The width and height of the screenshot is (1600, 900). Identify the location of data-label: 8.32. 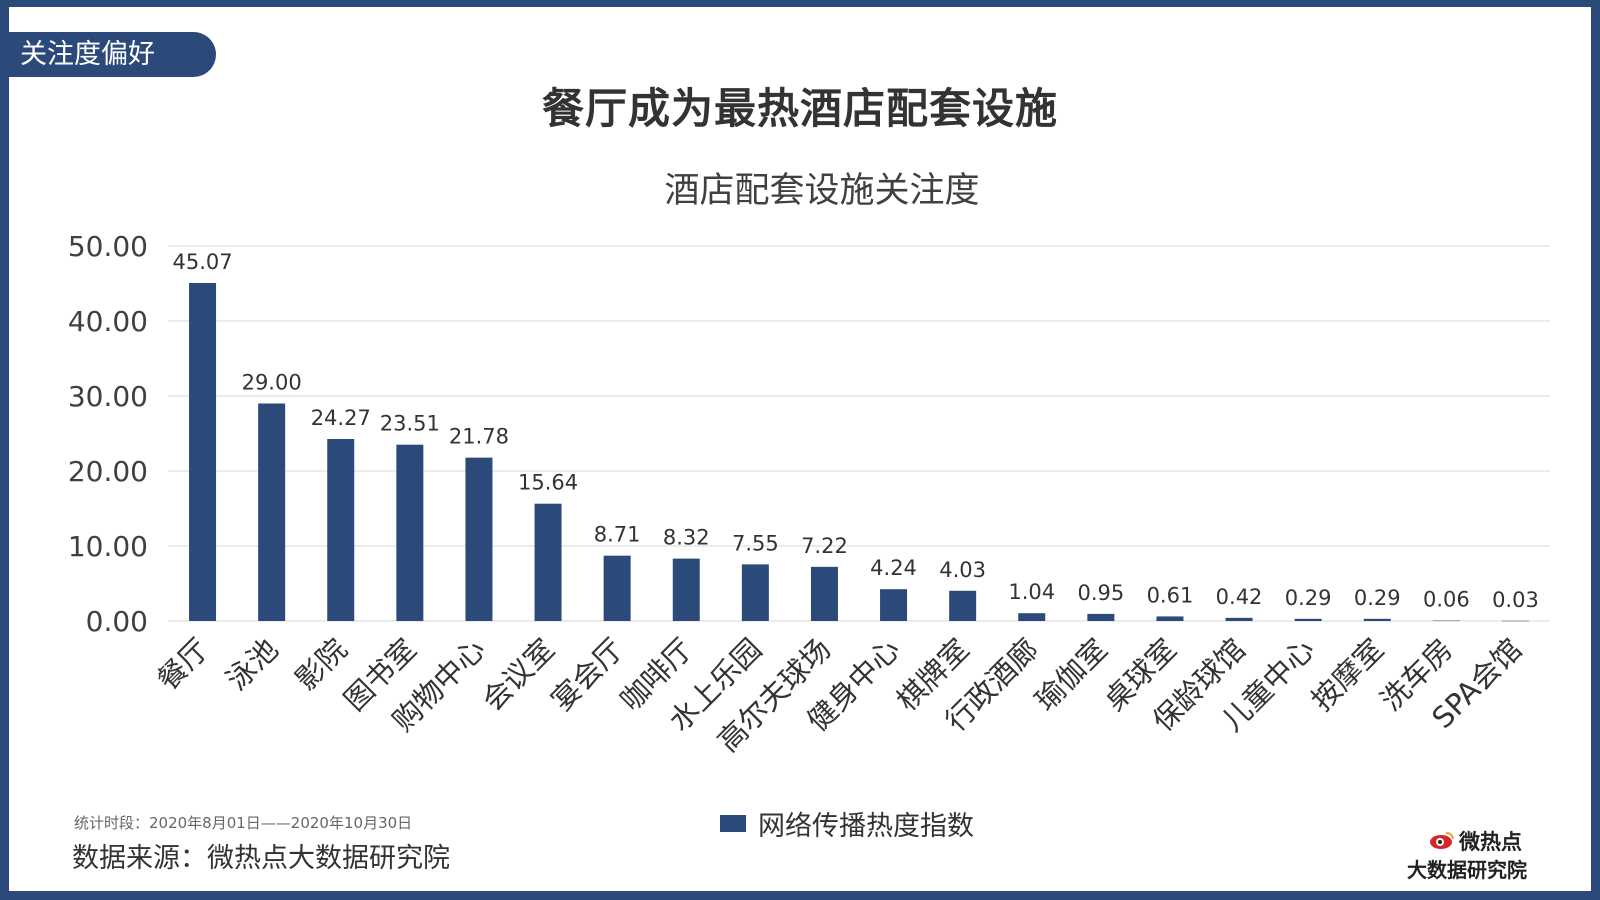
(686, 538).